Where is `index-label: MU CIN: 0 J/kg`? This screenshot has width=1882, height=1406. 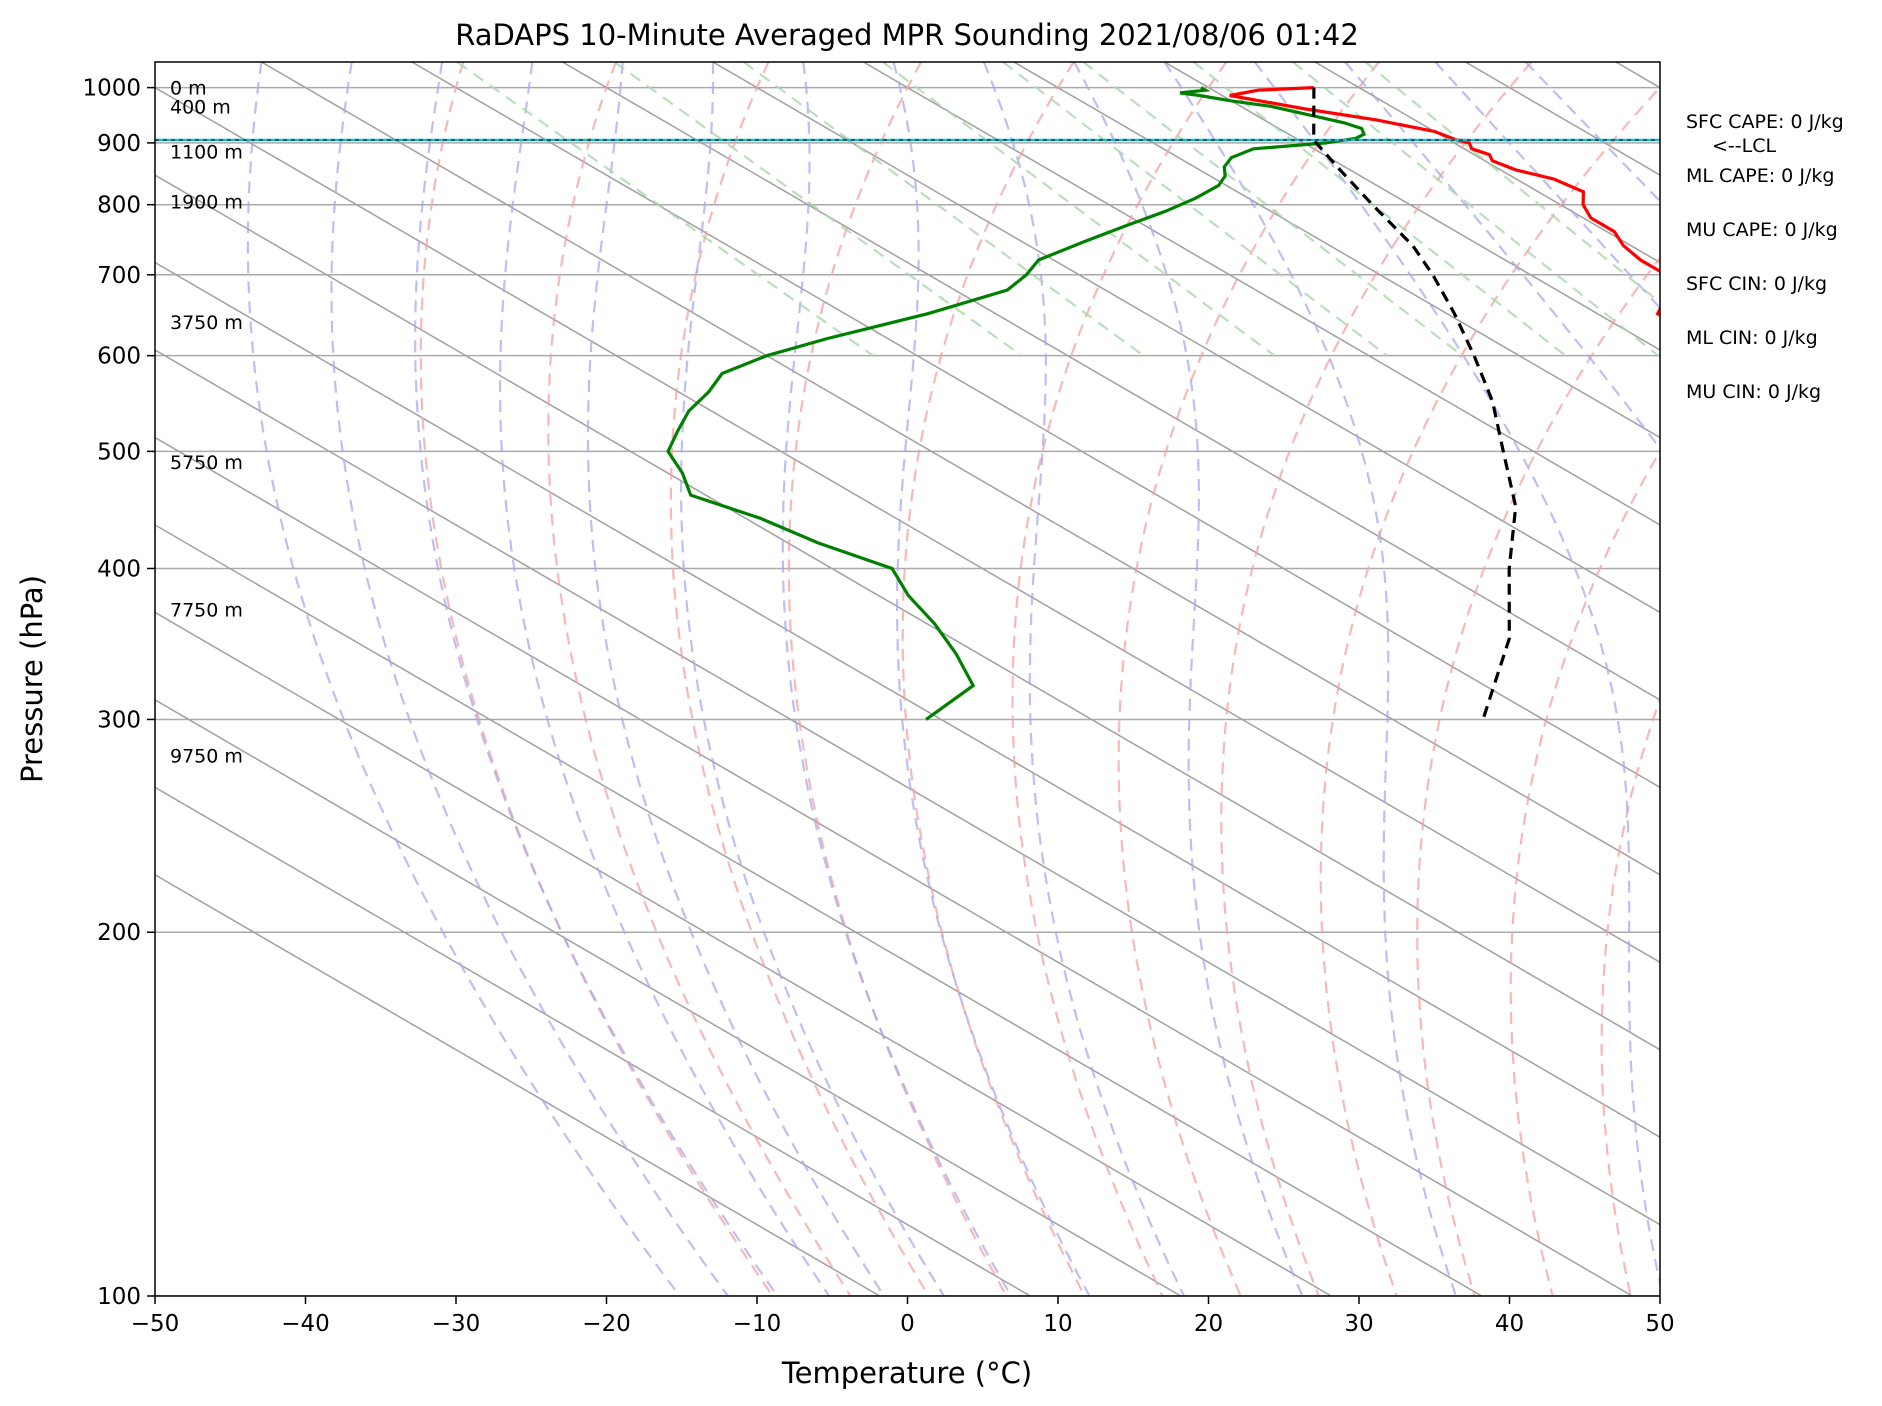
index-label: MU CIN: 0 J/kg is located at coordinates (1753, 392).